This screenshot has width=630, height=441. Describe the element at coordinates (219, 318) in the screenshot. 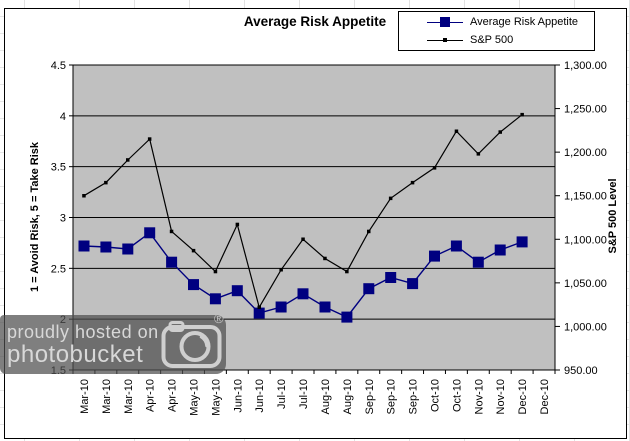

I see `registered-trademark-symbol: ®` at that location.